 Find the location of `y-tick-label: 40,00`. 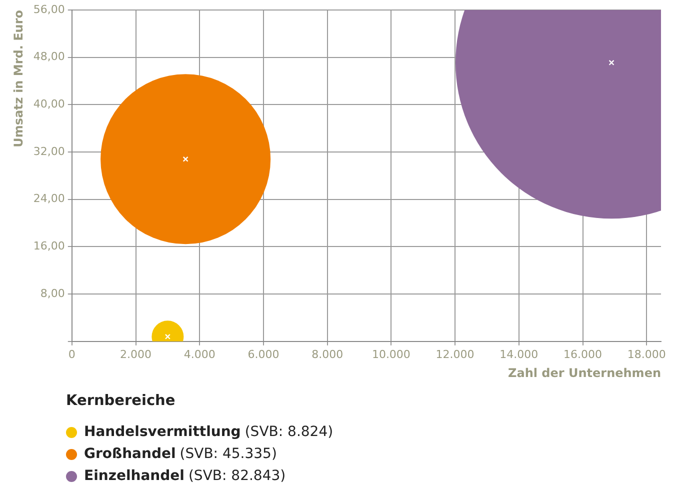

y-tick-label: 40,00 is located at coordinates (49, 104).